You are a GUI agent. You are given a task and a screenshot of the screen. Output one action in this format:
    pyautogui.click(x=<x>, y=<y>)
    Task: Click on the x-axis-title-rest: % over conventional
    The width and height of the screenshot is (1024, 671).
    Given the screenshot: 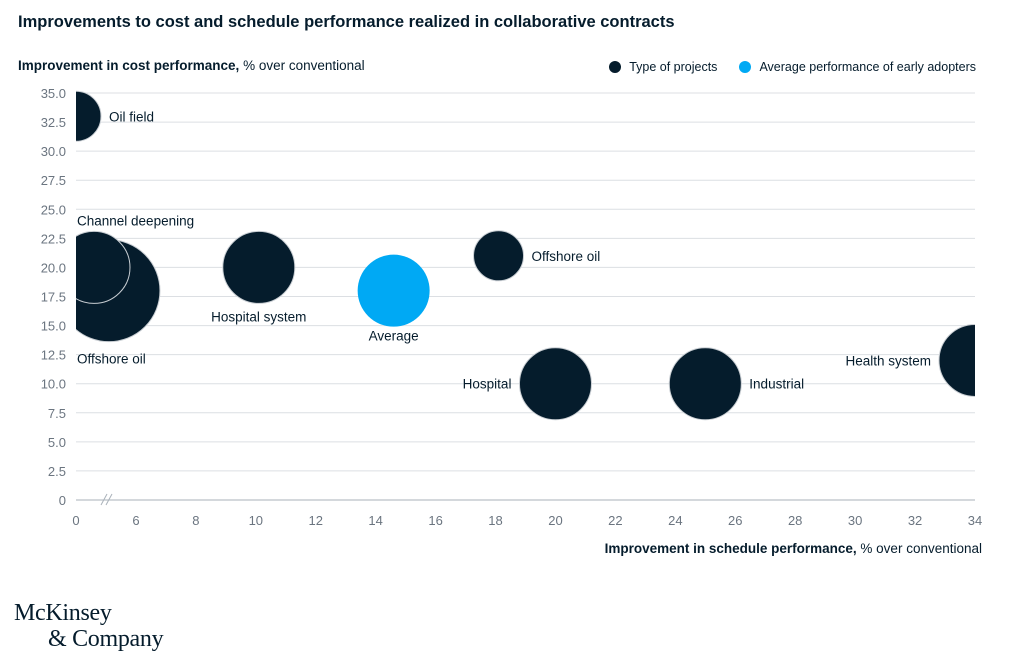 What is the action you would take?
    pyautogui.click(x=919, y=548)
    